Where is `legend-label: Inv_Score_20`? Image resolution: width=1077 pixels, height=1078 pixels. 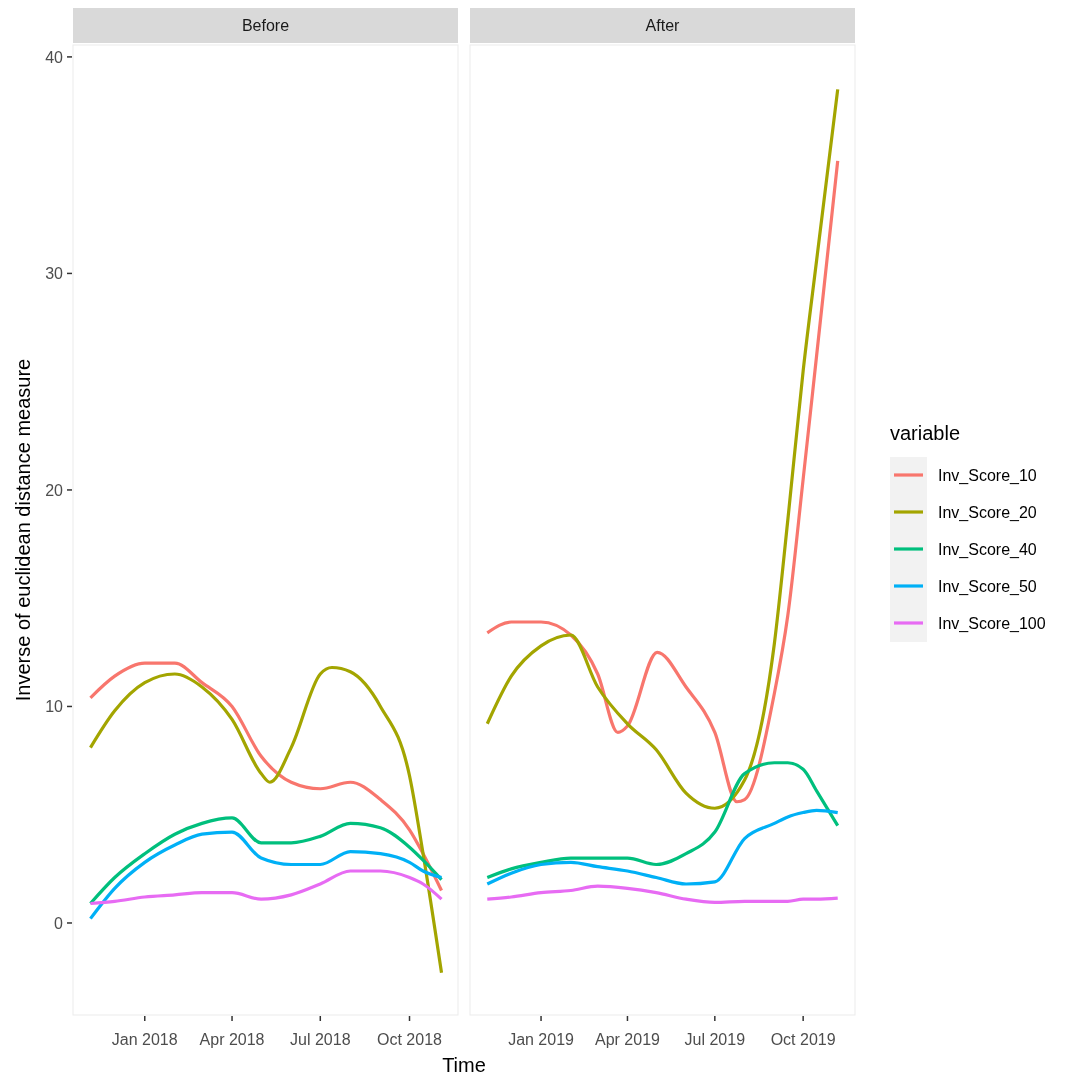 legend-label: Inv_Score_20 is located at coordinates (987, 513).